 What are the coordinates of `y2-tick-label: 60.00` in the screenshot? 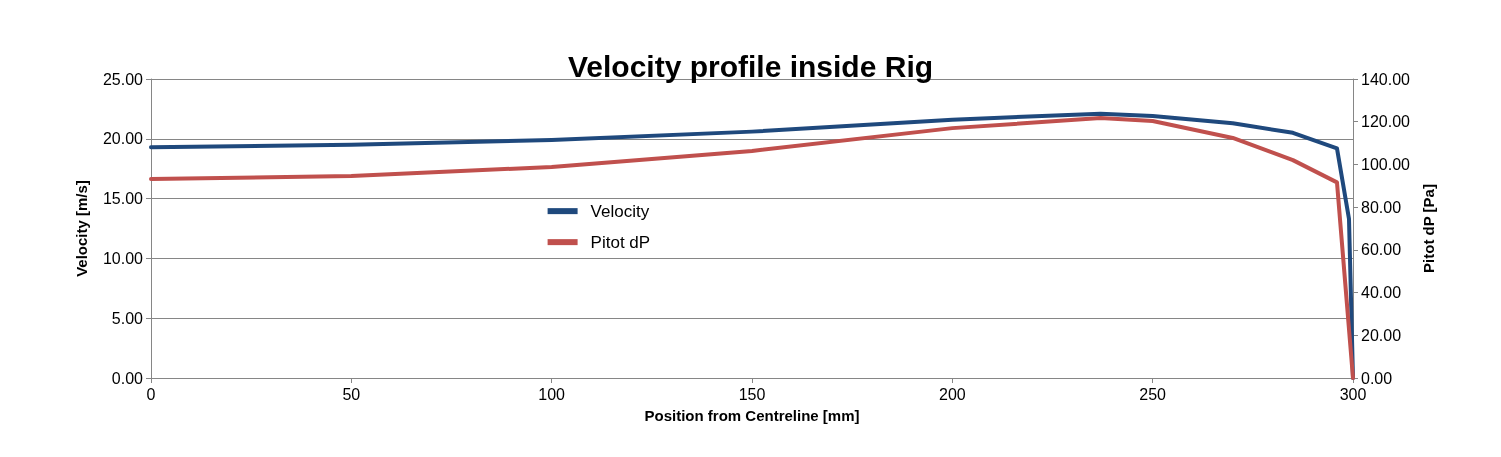 It's located at (1381, 250).